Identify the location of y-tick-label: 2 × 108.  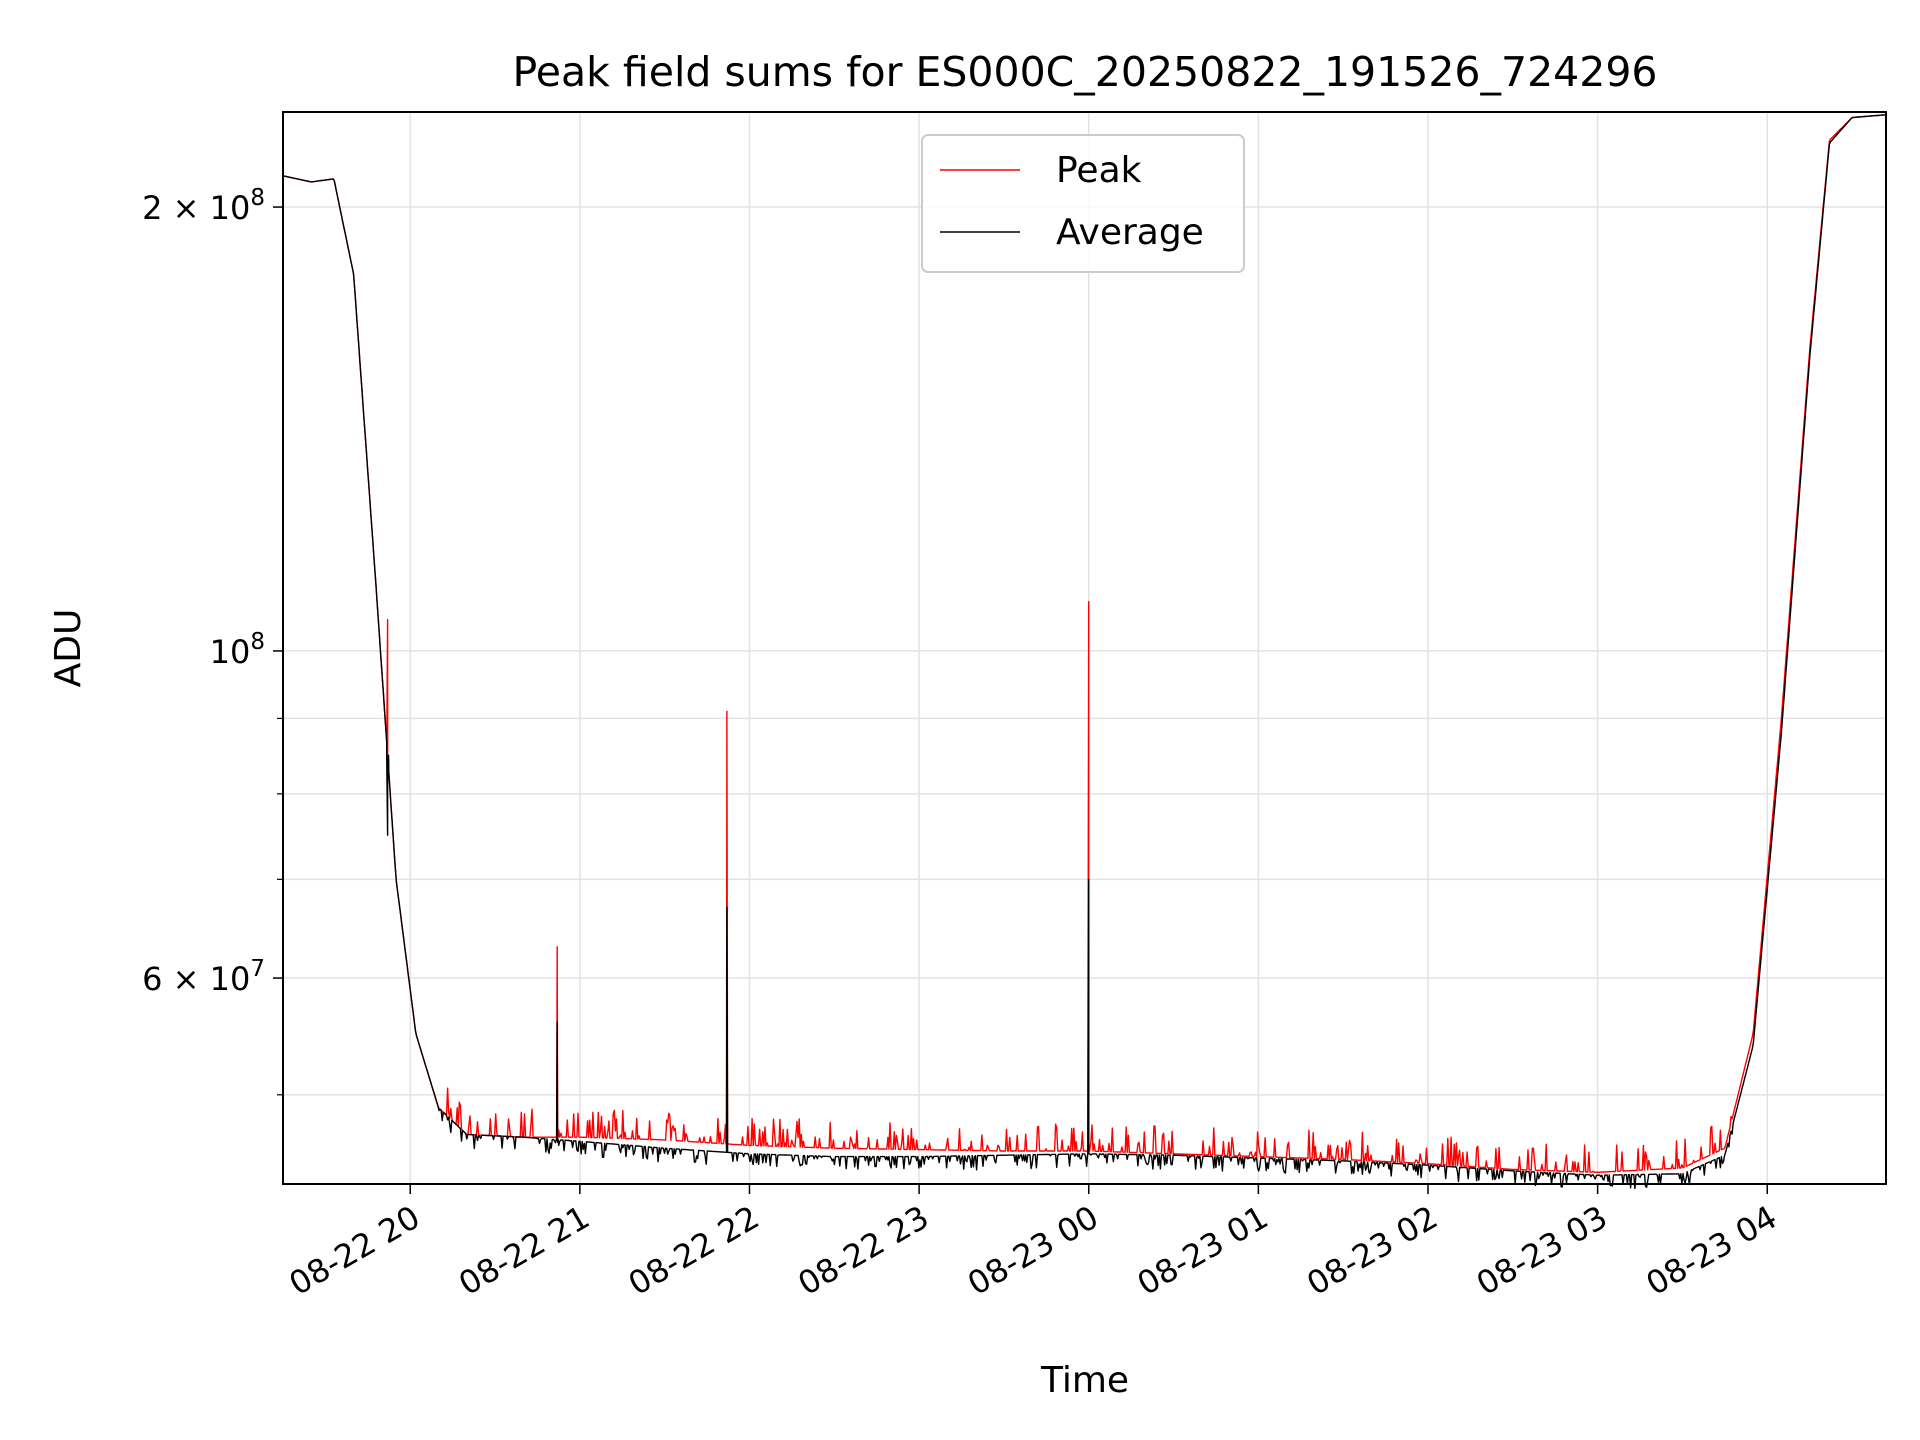
(203, 206).